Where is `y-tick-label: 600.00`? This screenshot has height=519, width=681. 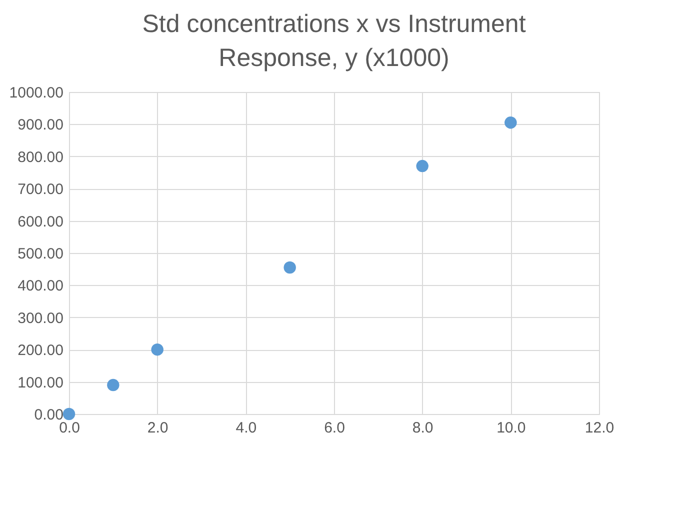 y-tick-label: 600.00 is located at coordinates (41, 221).